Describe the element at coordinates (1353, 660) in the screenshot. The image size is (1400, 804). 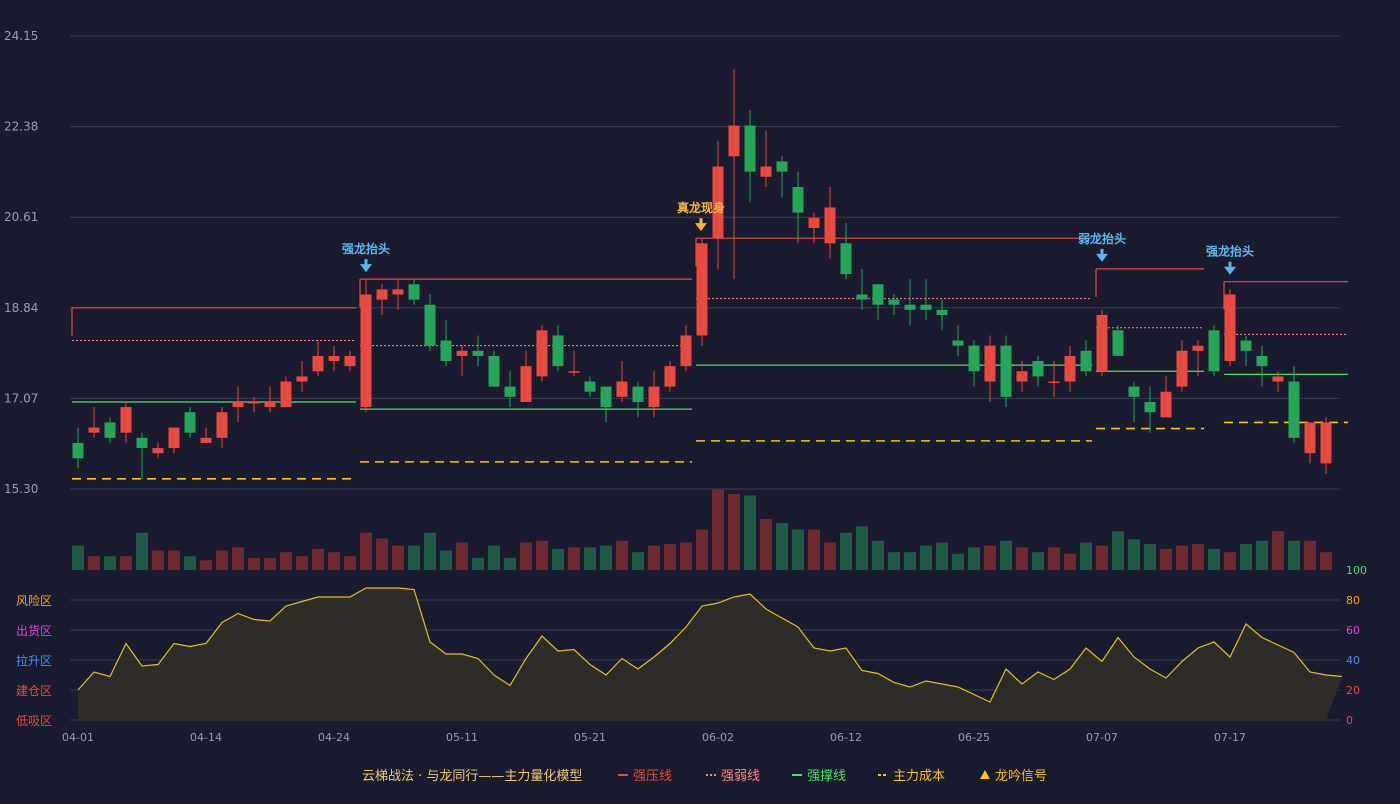
I see `indicator-tick-label: 40` at that location.